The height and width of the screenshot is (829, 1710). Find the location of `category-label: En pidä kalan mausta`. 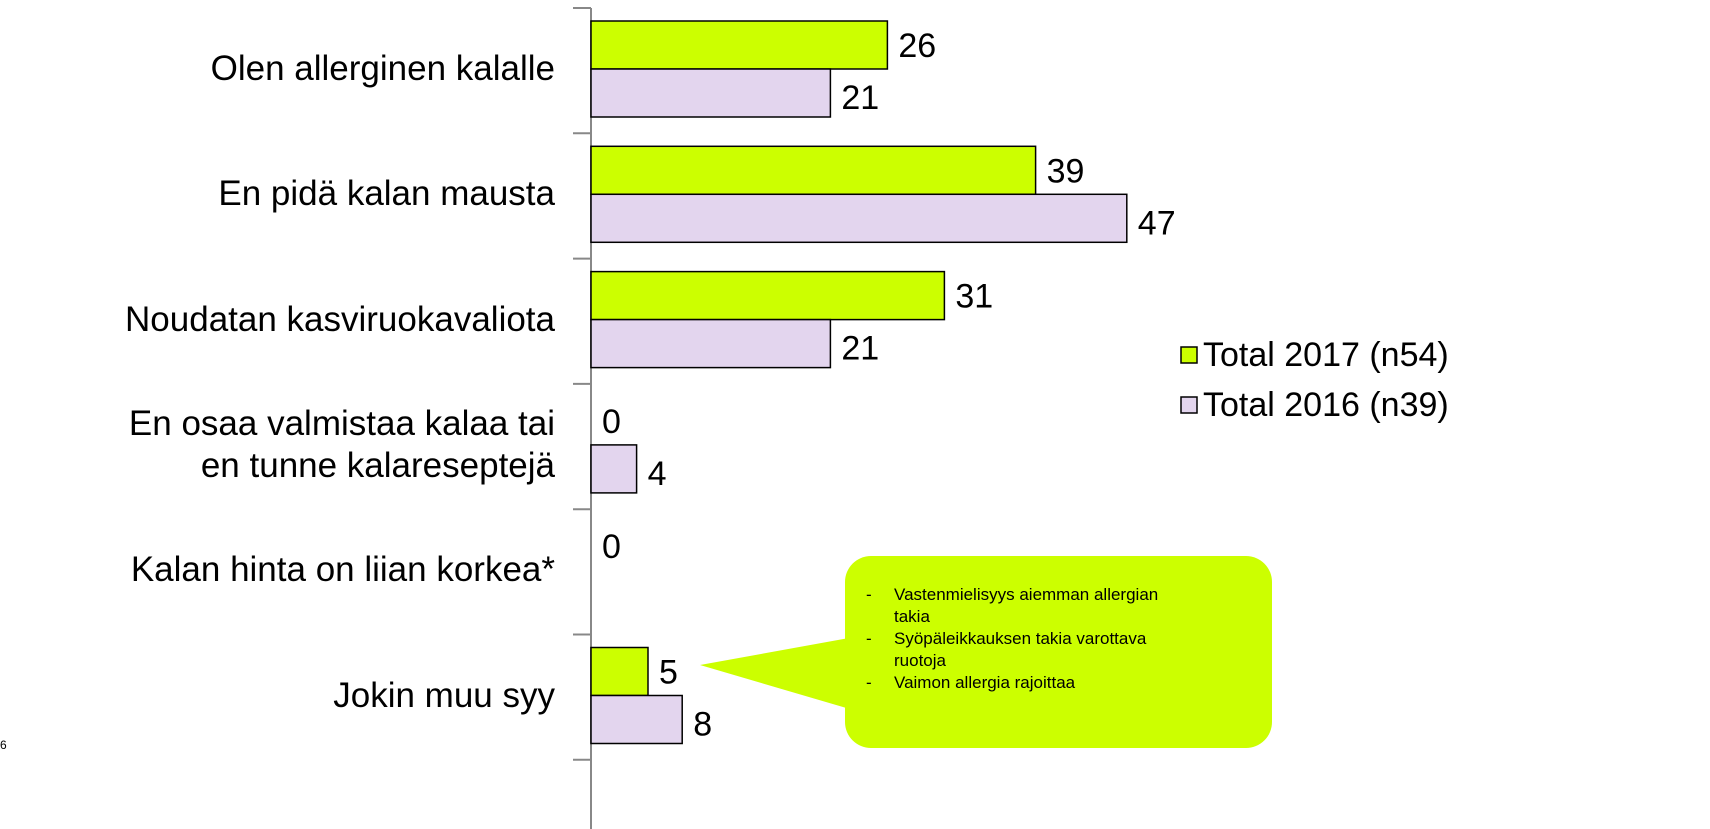

category-label: En pidä kalan mausta is located at coordinates (386, 194).